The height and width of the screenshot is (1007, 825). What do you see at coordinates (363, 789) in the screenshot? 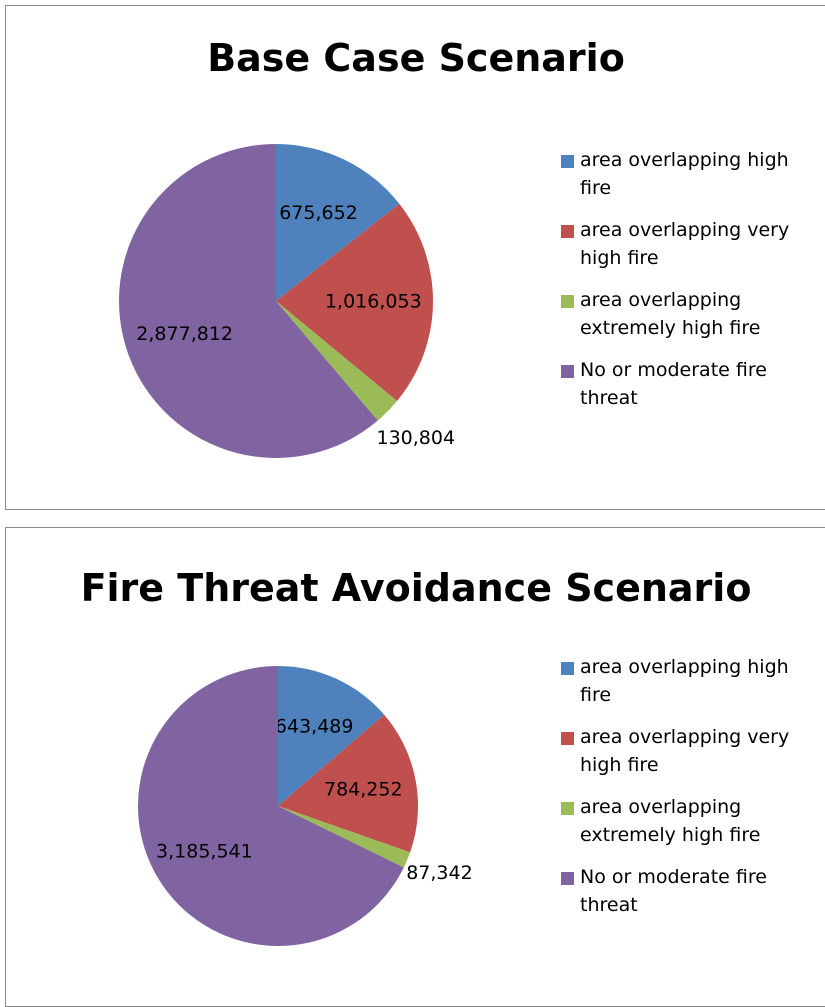
I see `data-label: 784,252` at bounding box center [363, 789].